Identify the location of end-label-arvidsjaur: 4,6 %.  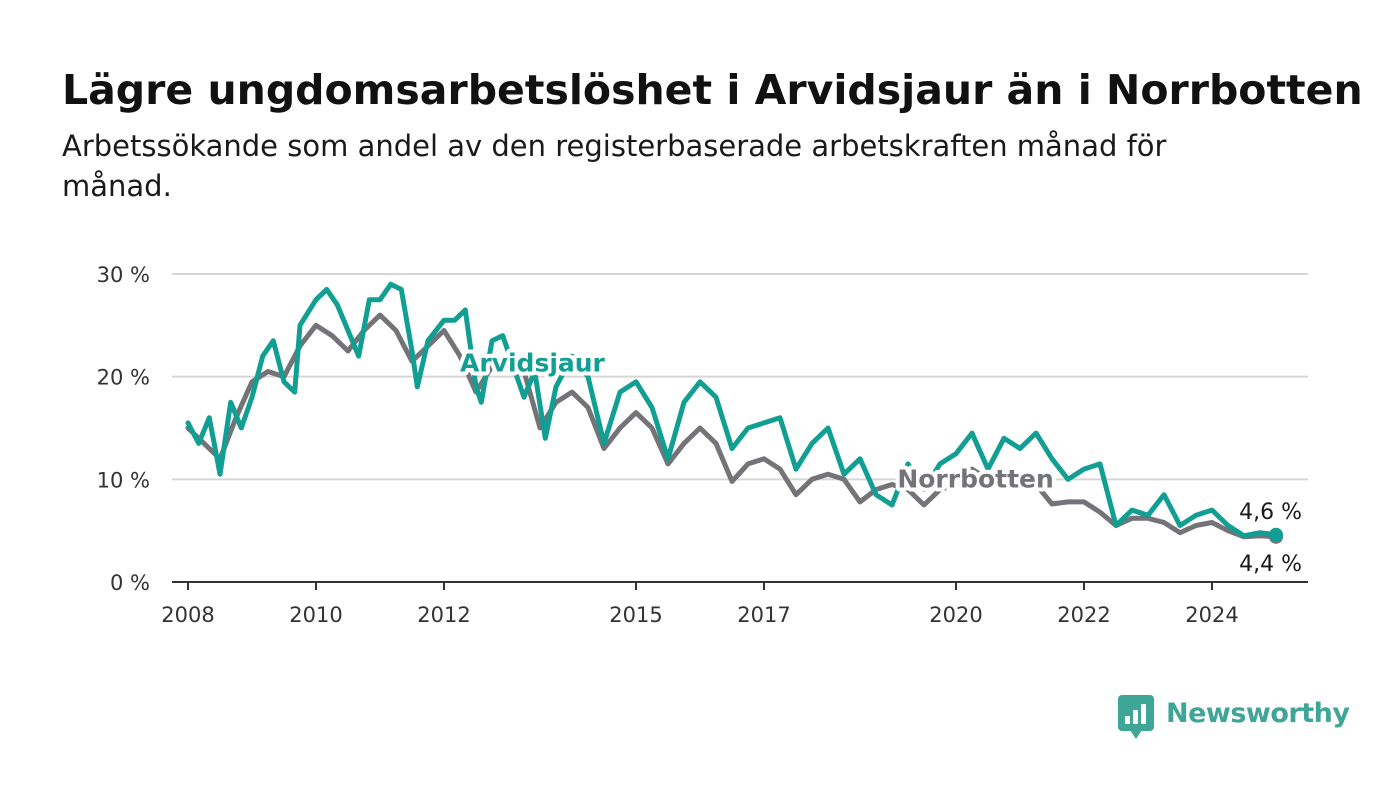
(1270, 512).